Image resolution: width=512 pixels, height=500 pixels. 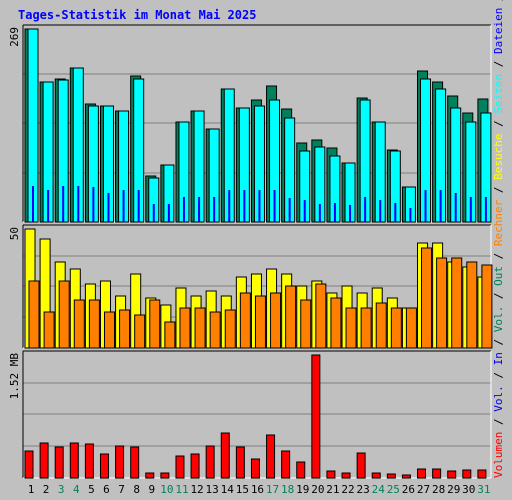 I want to click on x-axis-day-label: 31, so click(x=483, y=489).